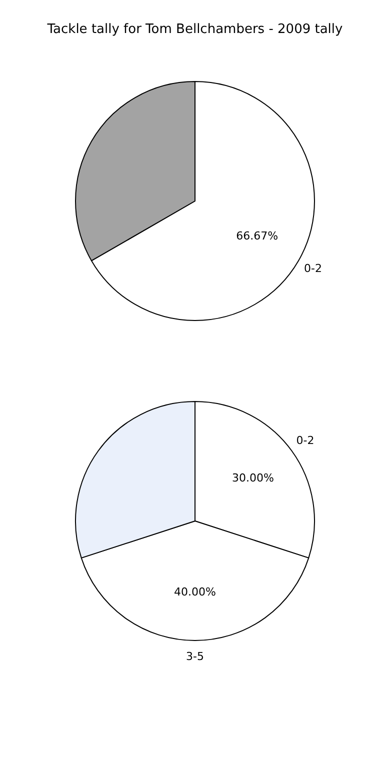 The width and height of the screenshot is (390, 780). What do you see at coordinates (195, 592) in the screenshot?
I see `data-label: 40.00%` at bounding box center [195, 592].